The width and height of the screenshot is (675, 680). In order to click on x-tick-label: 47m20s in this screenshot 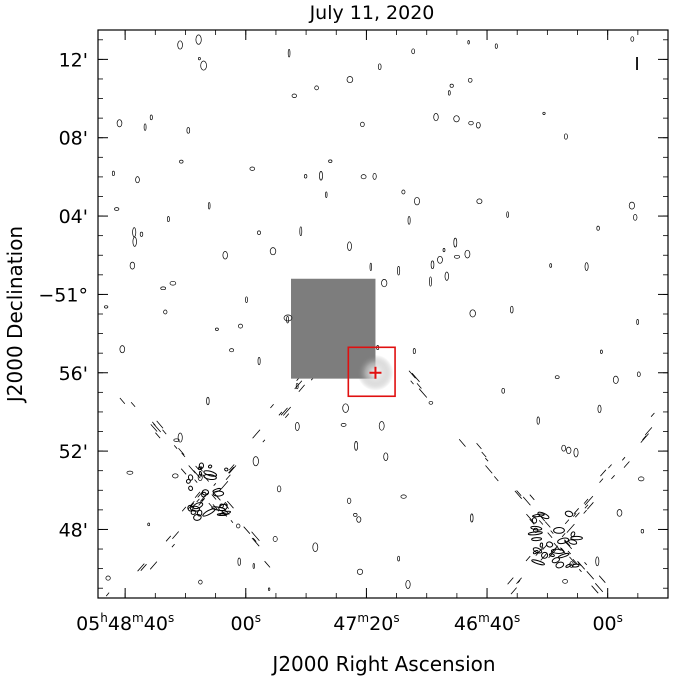, I will do `click(366, 623)`.